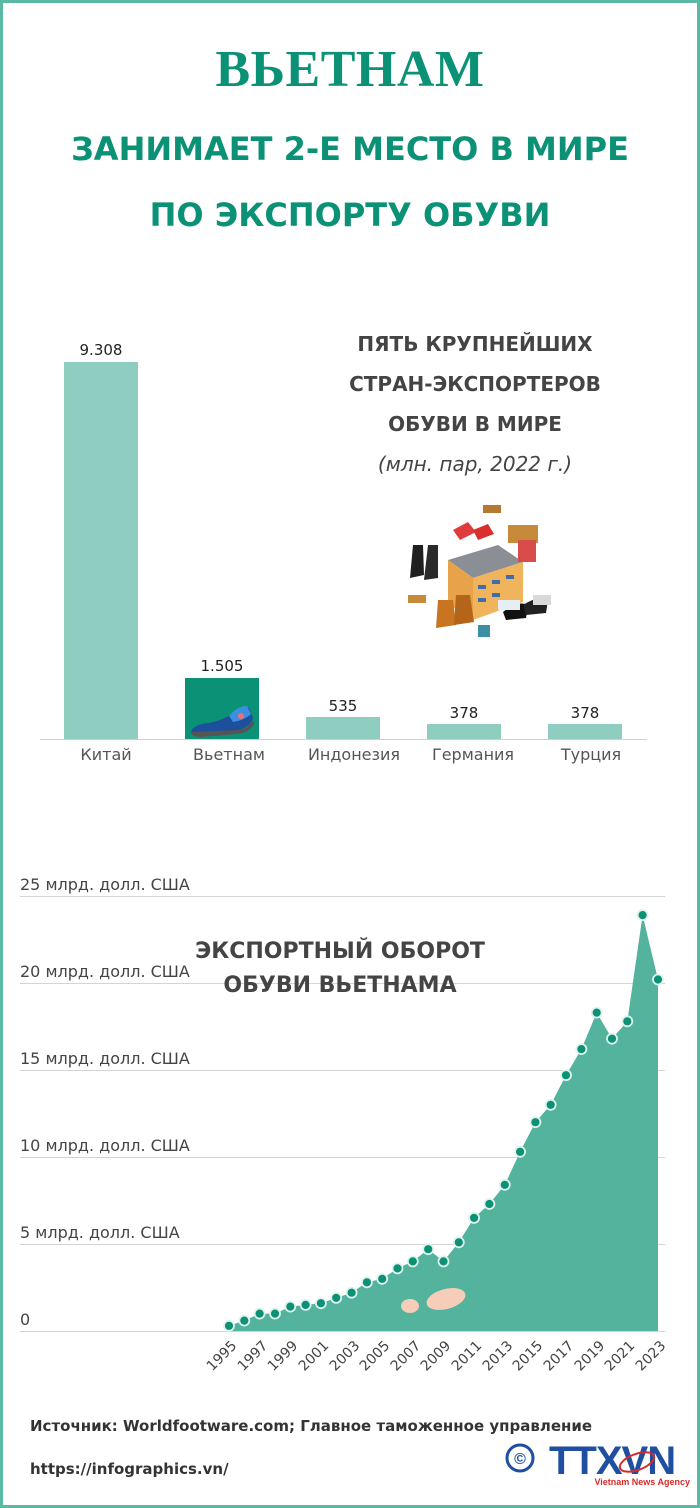 This screenshot has height=1508, width=700. Describe the element at coordinates (305, 1305) in the screenshot. I see `data-point-2000` at that location.